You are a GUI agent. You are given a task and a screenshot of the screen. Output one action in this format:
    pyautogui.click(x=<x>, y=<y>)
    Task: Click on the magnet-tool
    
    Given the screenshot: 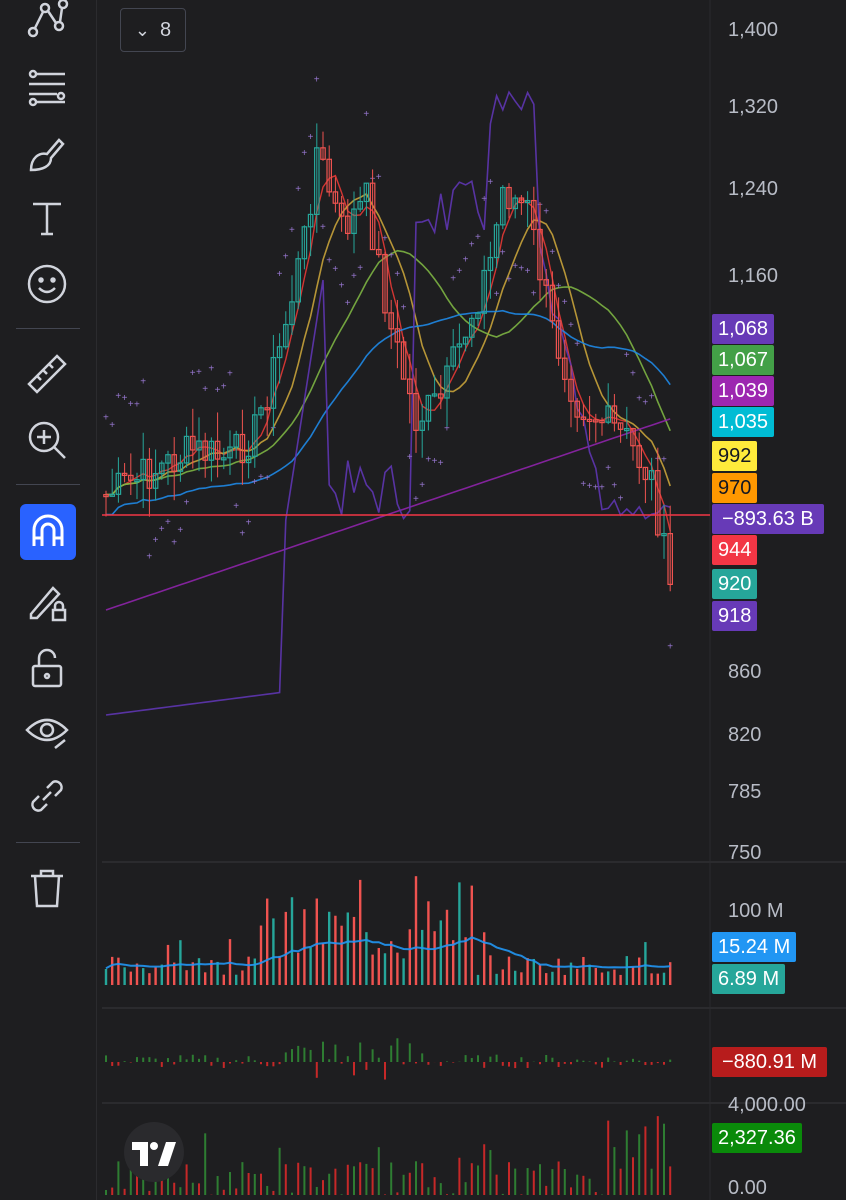 What is the action you would take?
    pyautogui.click(x=48, y=532)
    